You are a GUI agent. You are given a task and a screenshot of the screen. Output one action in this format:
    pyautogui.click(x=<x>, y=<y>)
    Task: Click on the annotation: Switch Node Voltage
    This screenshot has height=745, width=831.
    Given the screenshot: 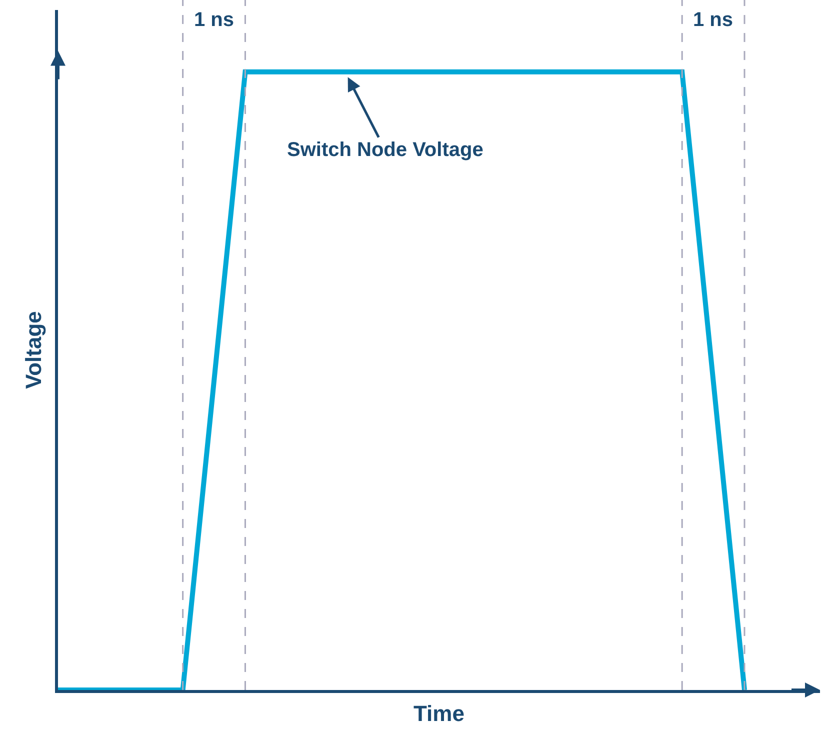 What is the action you would take?
    pyautogui.click(x=385, y=150)
    